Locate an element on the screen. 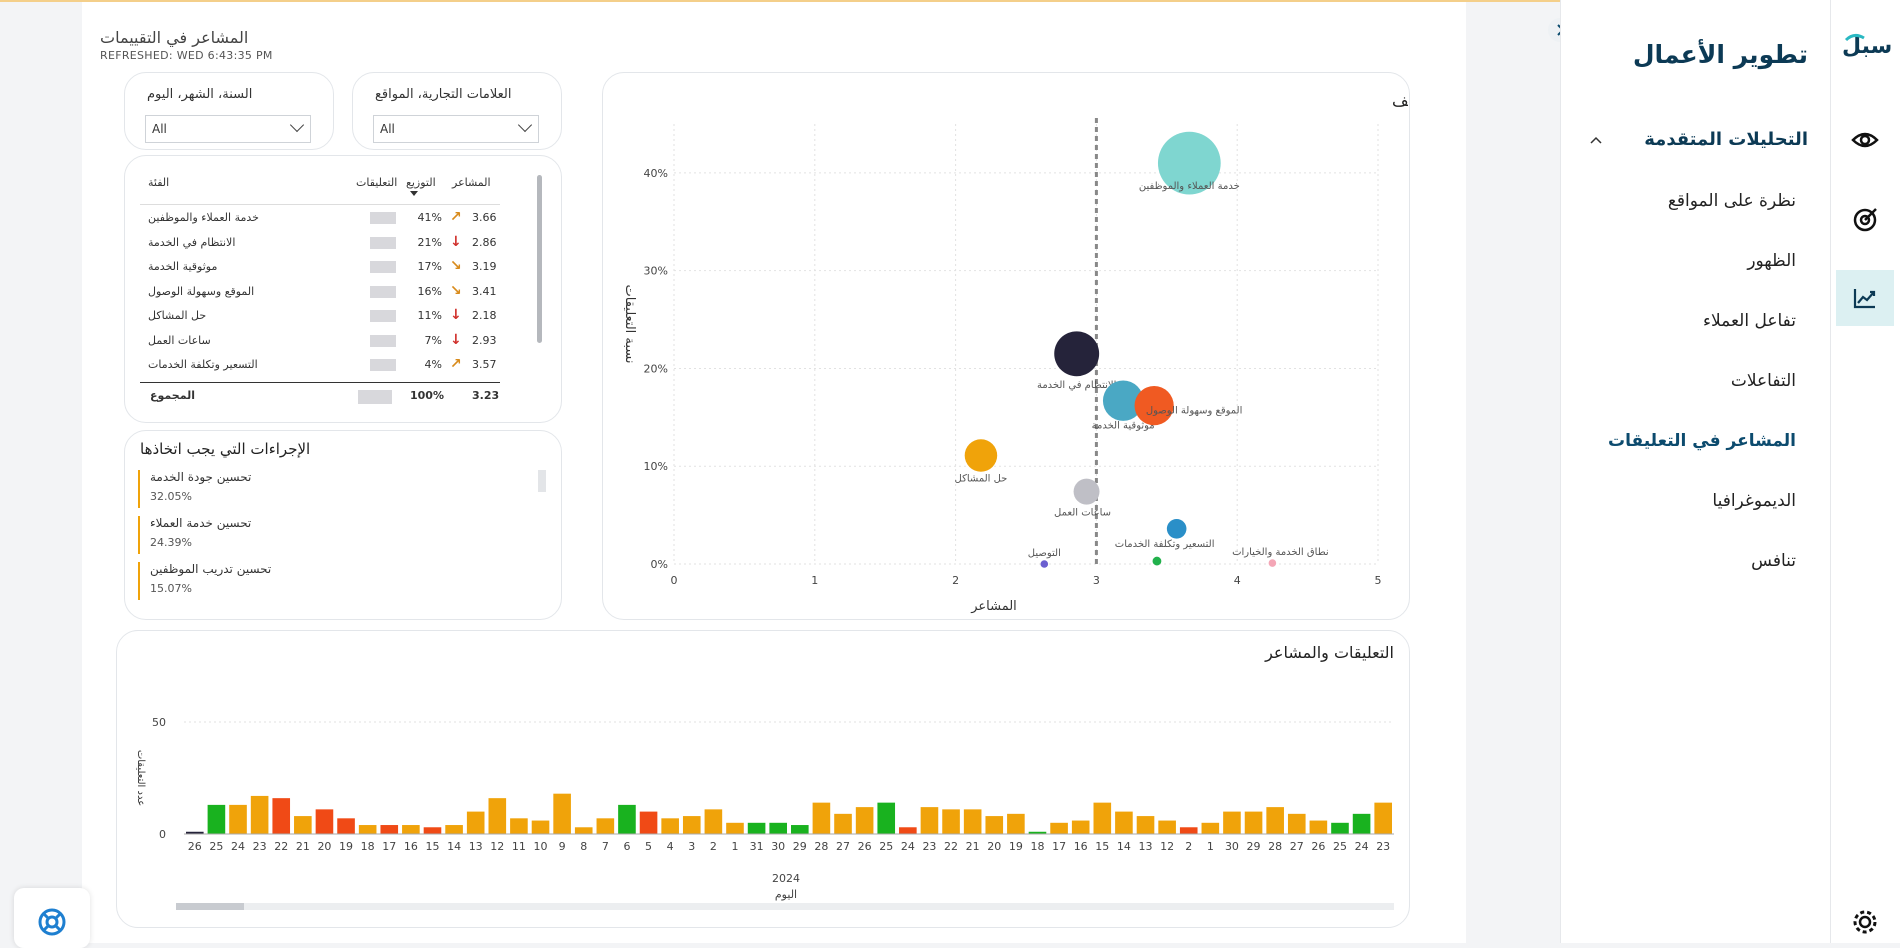  bar-chart-scrollbar is located at coordinates (785, 906).